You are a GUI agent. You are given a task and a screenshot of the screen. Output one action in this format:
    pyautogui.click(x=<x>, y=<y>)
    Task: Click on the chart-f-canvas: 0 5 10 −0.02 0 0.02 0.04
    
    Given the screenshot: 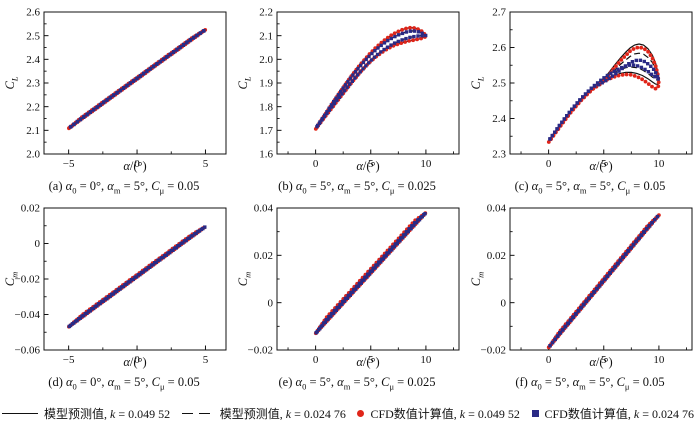 What is the action you would take?
    pyautogui.click(x=587, y=284)
    